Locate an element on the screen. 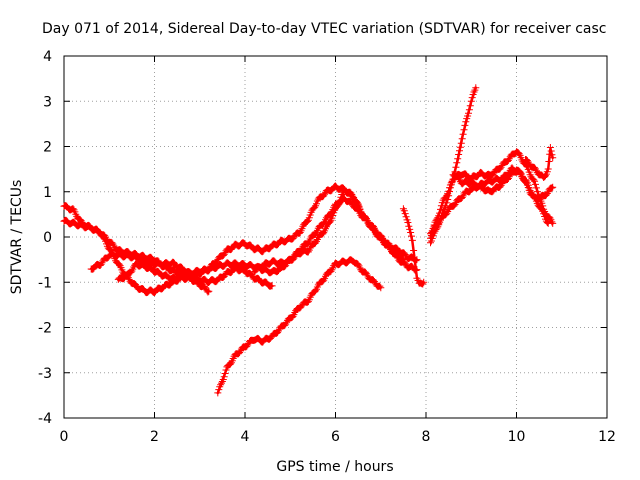 Image resolution: width=640 pixels, height=480 pixels. x-tick-labels: 0 2 4 6 8 10 12 is located at coordinates (338, 437).